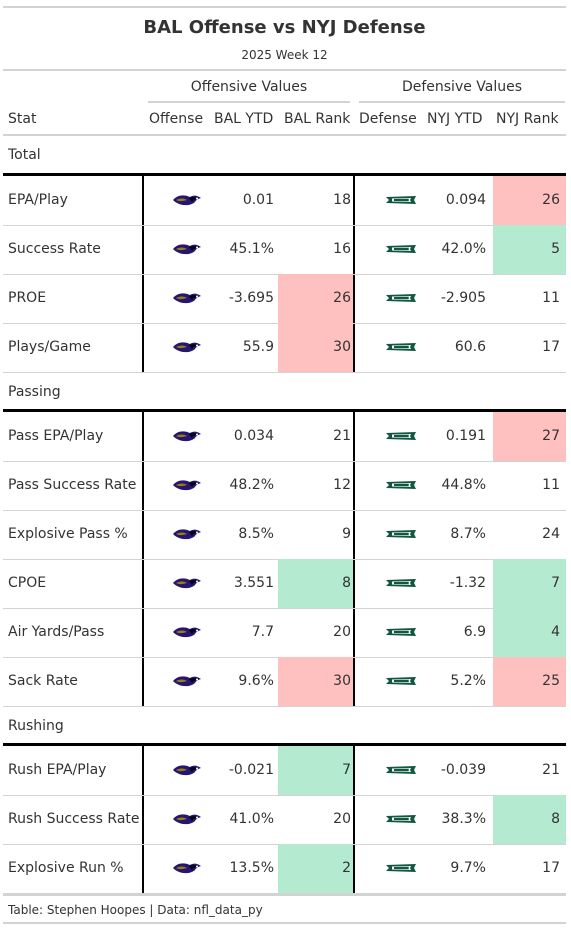 This screenshot has height=929, width=571. I want to click on table-title: BAL Offense vs NYJ Defense, so click(284, 27).